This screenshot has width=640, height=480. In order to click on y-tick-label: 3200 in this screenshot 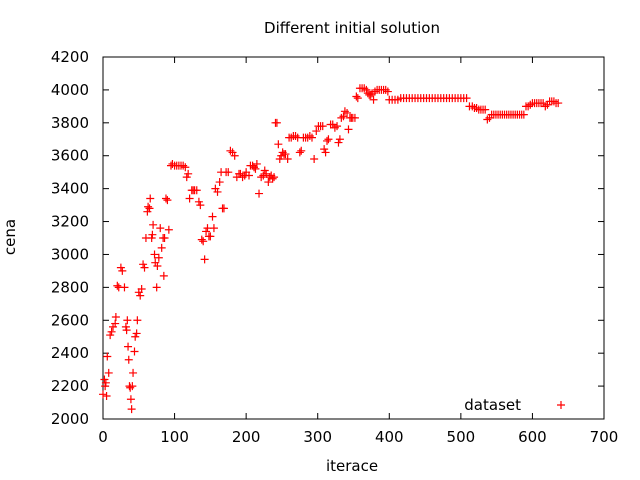, I will do `click(70, 222)`.